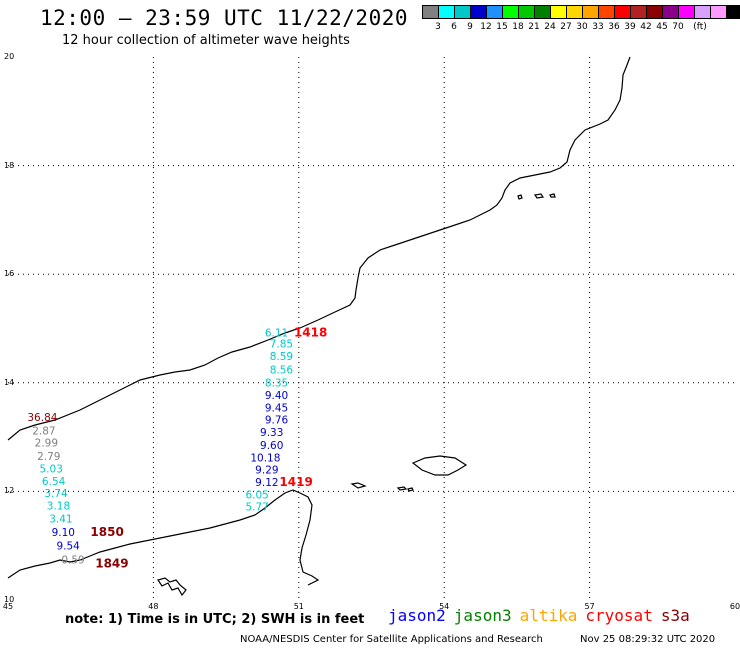 This screenshot has height=650, width=740. What do you see at coordinates (9, 56) in the screenshot?
I see `latitude-tick: 20` at bounding box center [9, 56].